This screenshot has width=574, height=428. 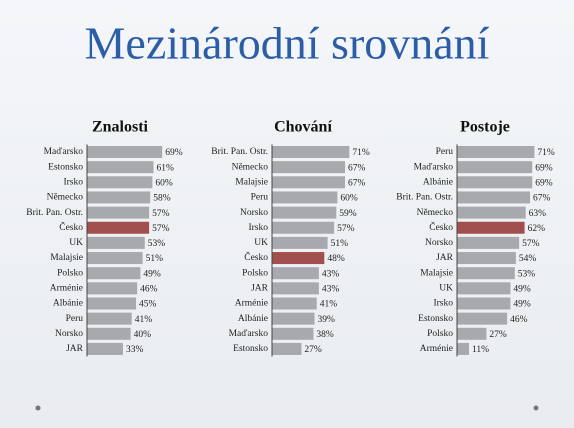 I want to click on value-label: 51%, so click(x=340, y=244).